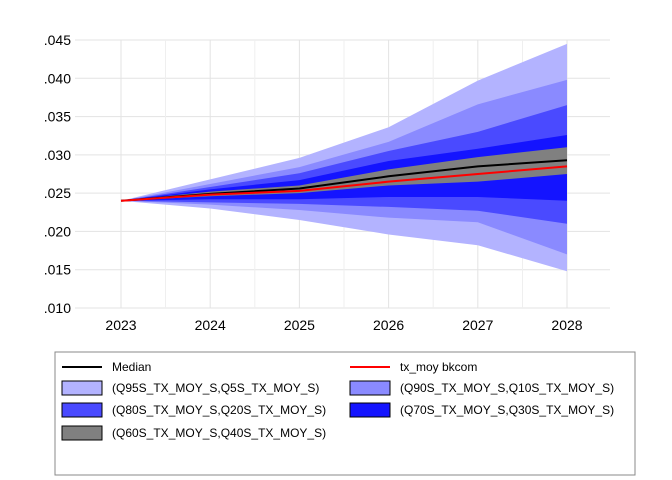 Image resolution: width=672 pixels, height=480 pixels. What do you see at coordinates (57, 40) in the screenshot?
I see `y-tick-label: .045` at bounding box center [57, 40].